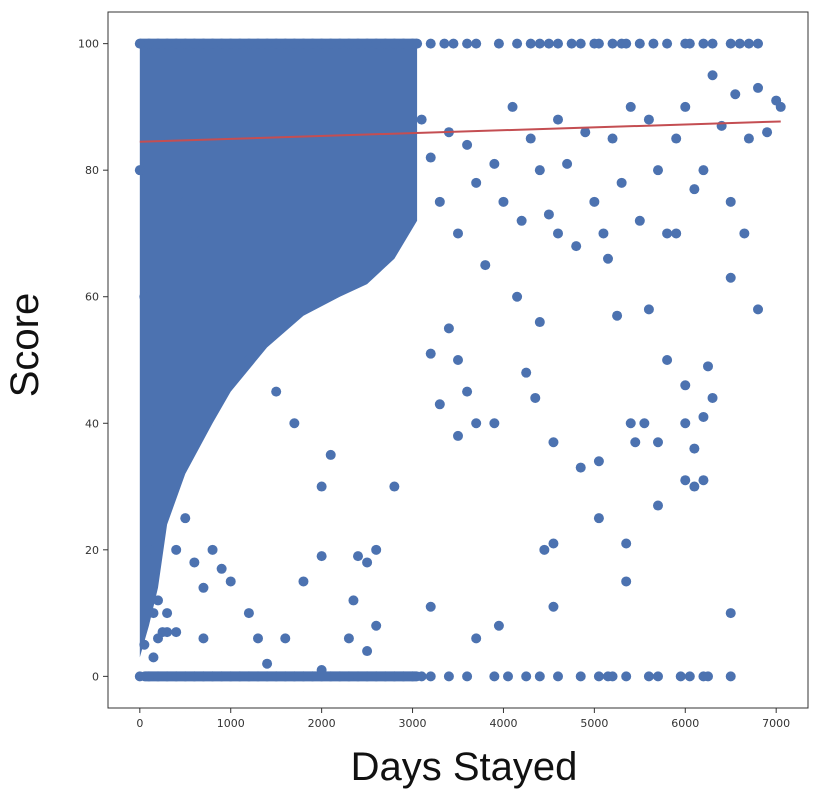  I want to click on y-axis-title: Score, so click(25, 345).